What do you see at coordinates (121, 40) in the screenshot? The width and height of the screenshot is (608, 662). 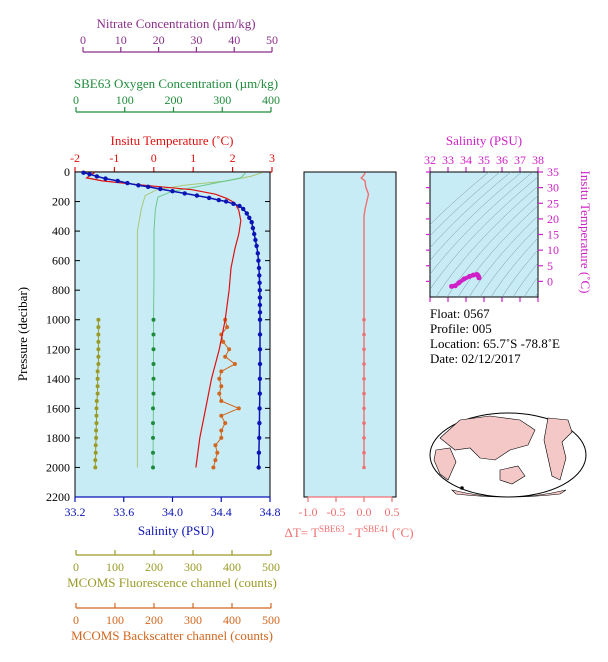 I see `nitrate-tick-label: 10` at bounding box center [121, 40].